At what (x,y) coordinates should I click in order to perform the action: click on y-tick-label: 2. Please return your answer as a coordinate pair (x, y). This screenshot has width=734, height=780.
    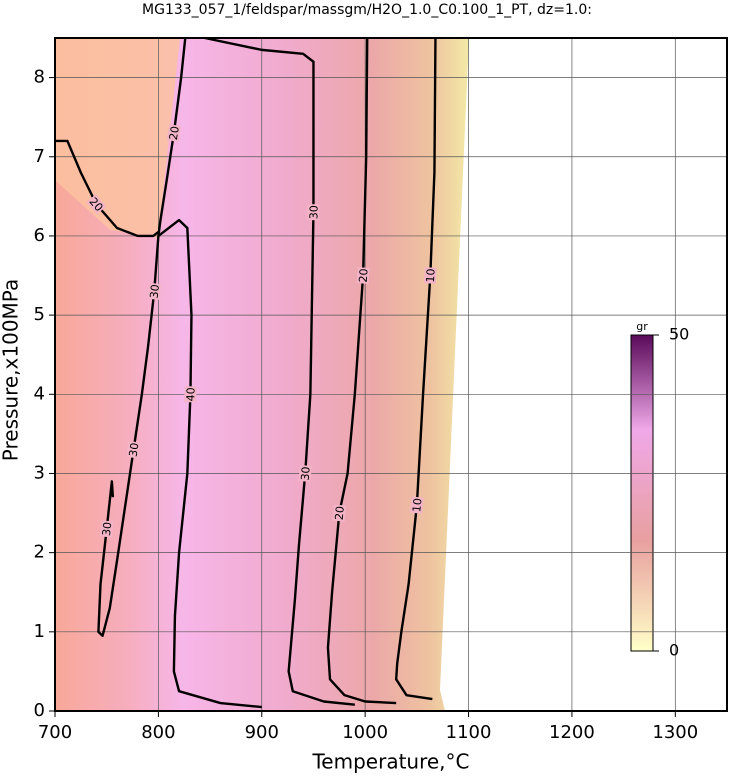
    Looking at the image, I should click on (39, 552).